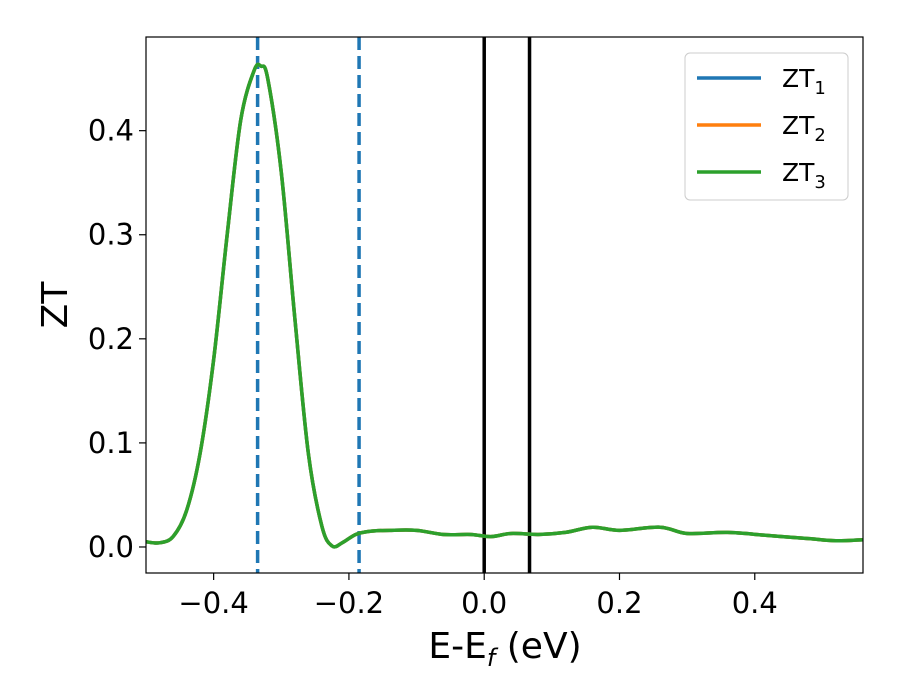 Image resolution: width=900 pixels, height=700 pixels. Describe the element at coordinates (484, 603) in the screenshot. I see `x-tick-label: 0.0` at that location.